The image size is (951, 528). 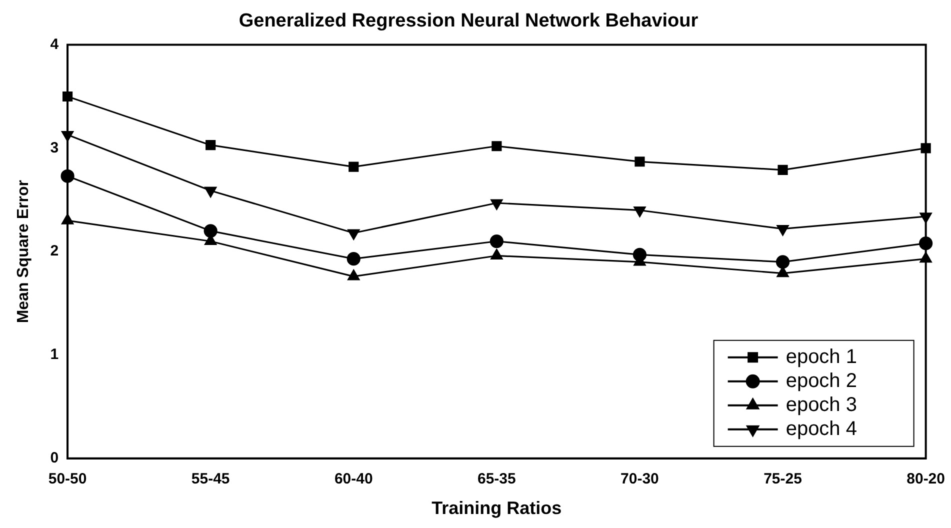 What do you see at coordinates (67, 479) in the screenshot?
I see `x-tick-label: 50-50` at bounding box center [67, 479].